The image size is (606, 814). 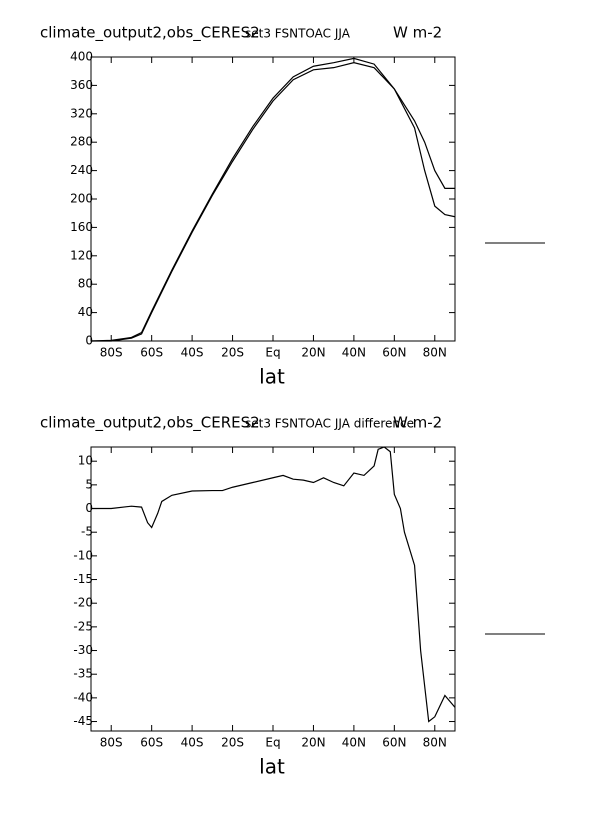 I want to click on y-tick-label: -25, so click(x=83, y=626).